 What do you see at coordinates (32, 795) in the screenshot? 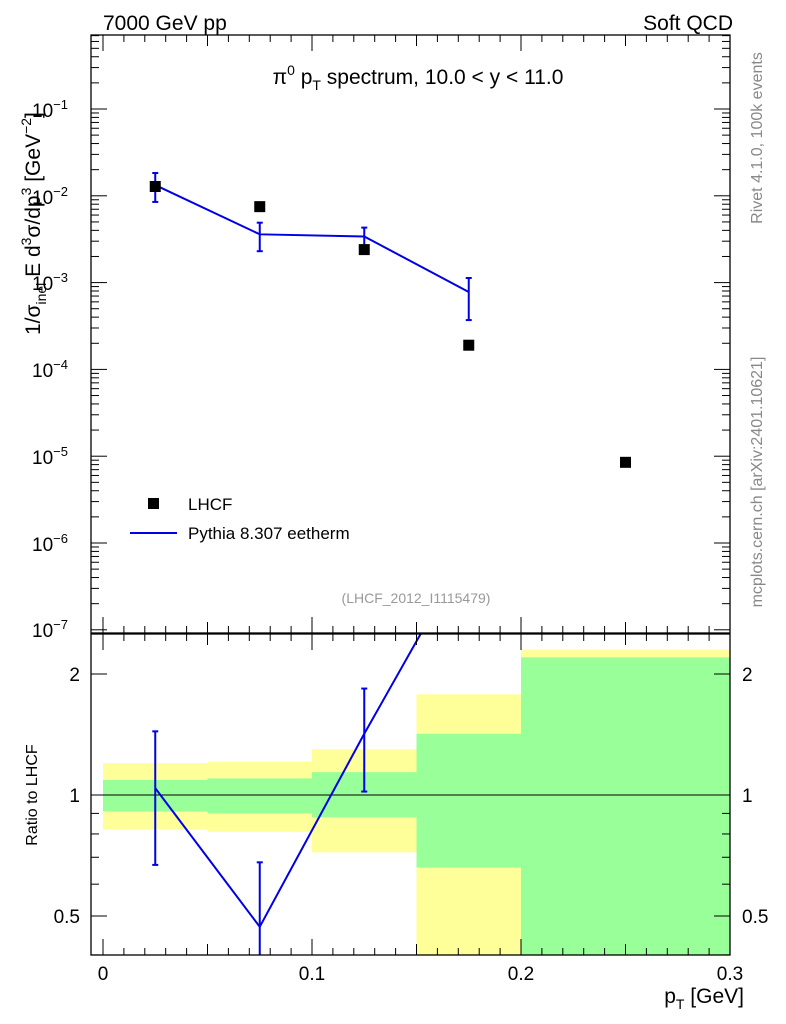
I see `ratio-y-axis-title: Ratio to LHCF` at bounding box center [32, 795].